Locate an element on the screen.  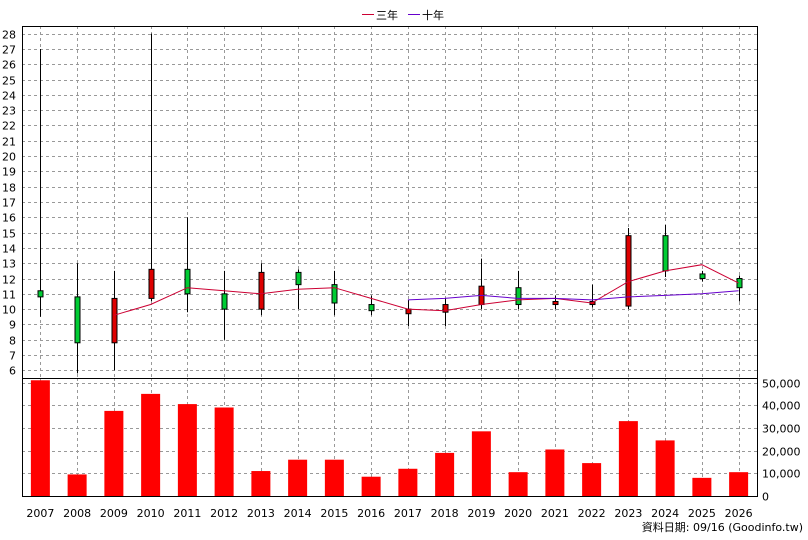
x-tick-label: 2019 is located at coordinates (481, 513).